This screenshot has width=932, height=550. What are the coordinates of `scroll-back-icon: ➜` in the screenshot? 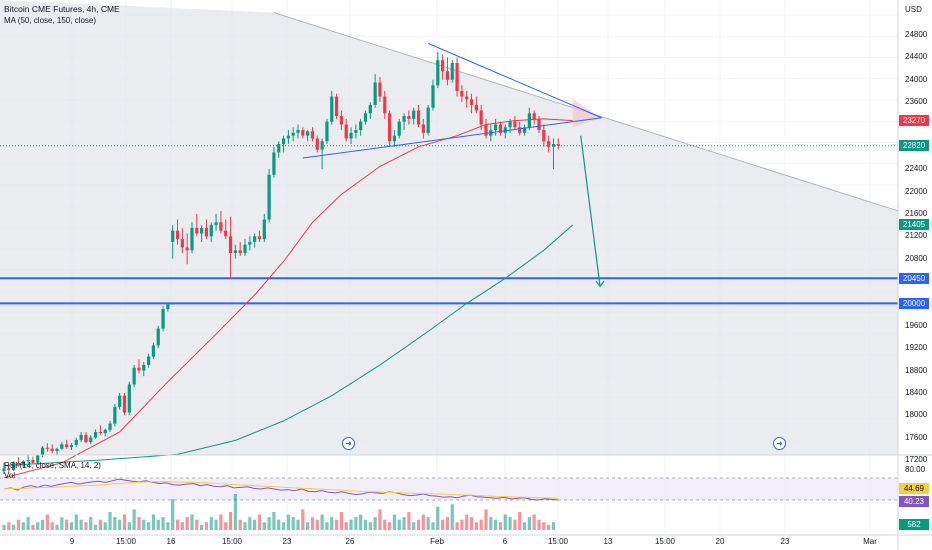 It's located at (348, 443).